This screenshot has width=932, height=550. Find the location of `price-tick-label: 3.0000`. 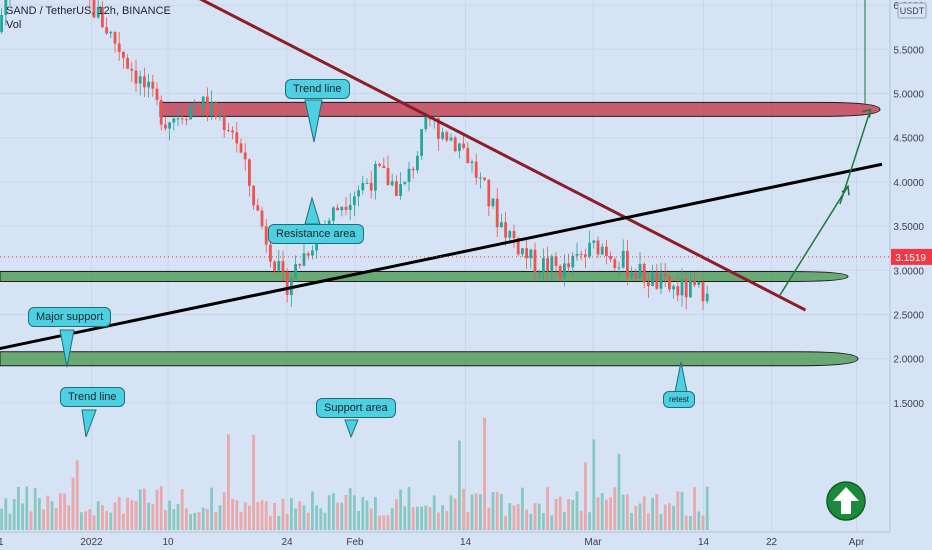

price-tick-label: 3.0000 is located at coordinates (908, 271).